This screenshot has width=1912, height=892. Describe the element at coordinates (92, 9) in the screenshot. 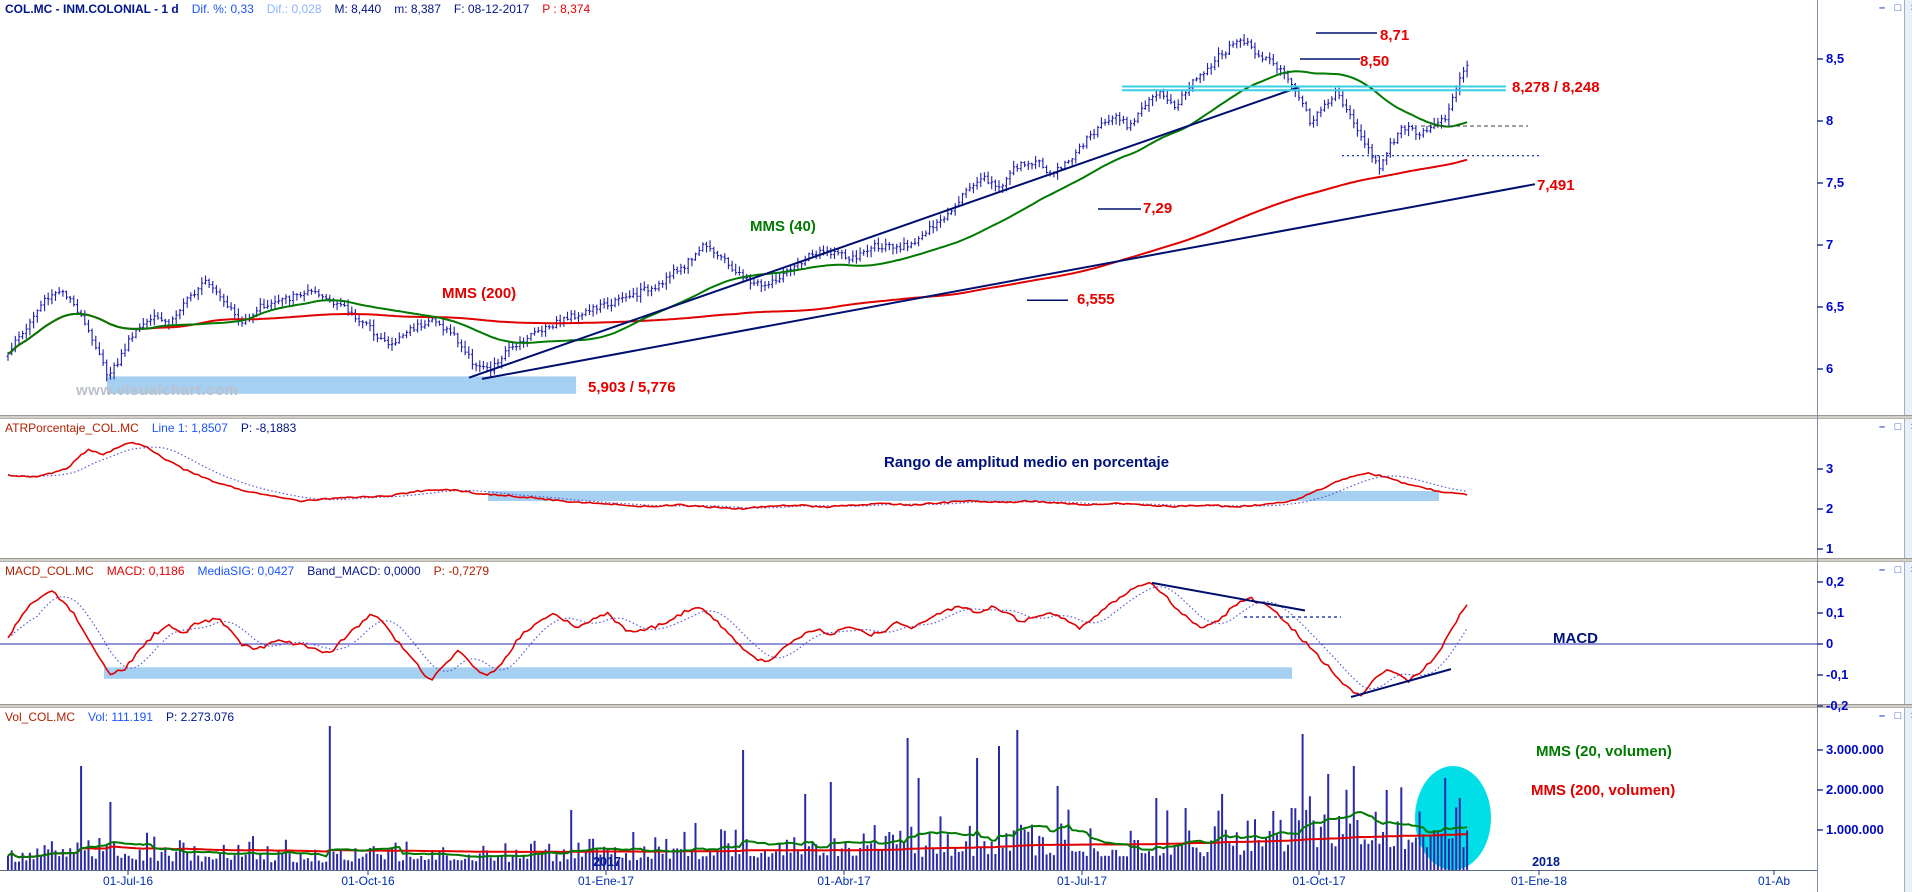

I see `header-segment: COL.MC - INM.COLONIAL - 1 d` at that location.